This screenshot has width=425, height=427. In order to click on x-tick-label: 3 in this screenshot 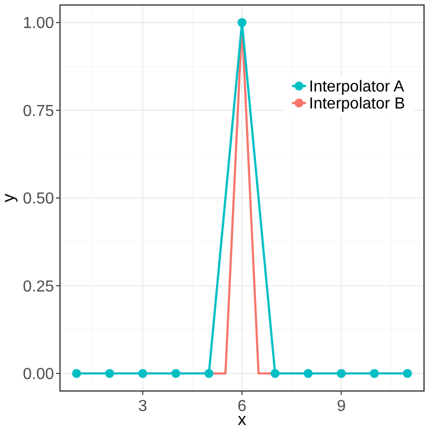, I will do `click(143, 406)`.